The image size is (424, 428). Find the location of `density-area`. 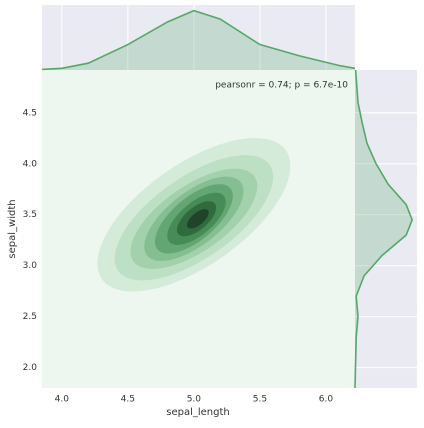

density-area is located at coordinates (198, 40).